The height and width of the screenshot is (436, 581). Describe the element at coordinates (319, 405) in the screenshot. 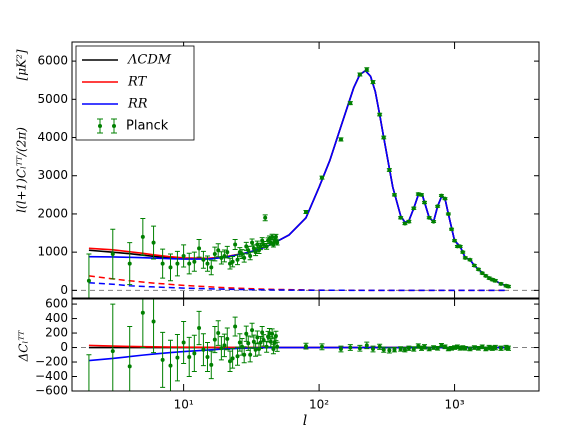

I see `x-tick-label: 10²` at that location.